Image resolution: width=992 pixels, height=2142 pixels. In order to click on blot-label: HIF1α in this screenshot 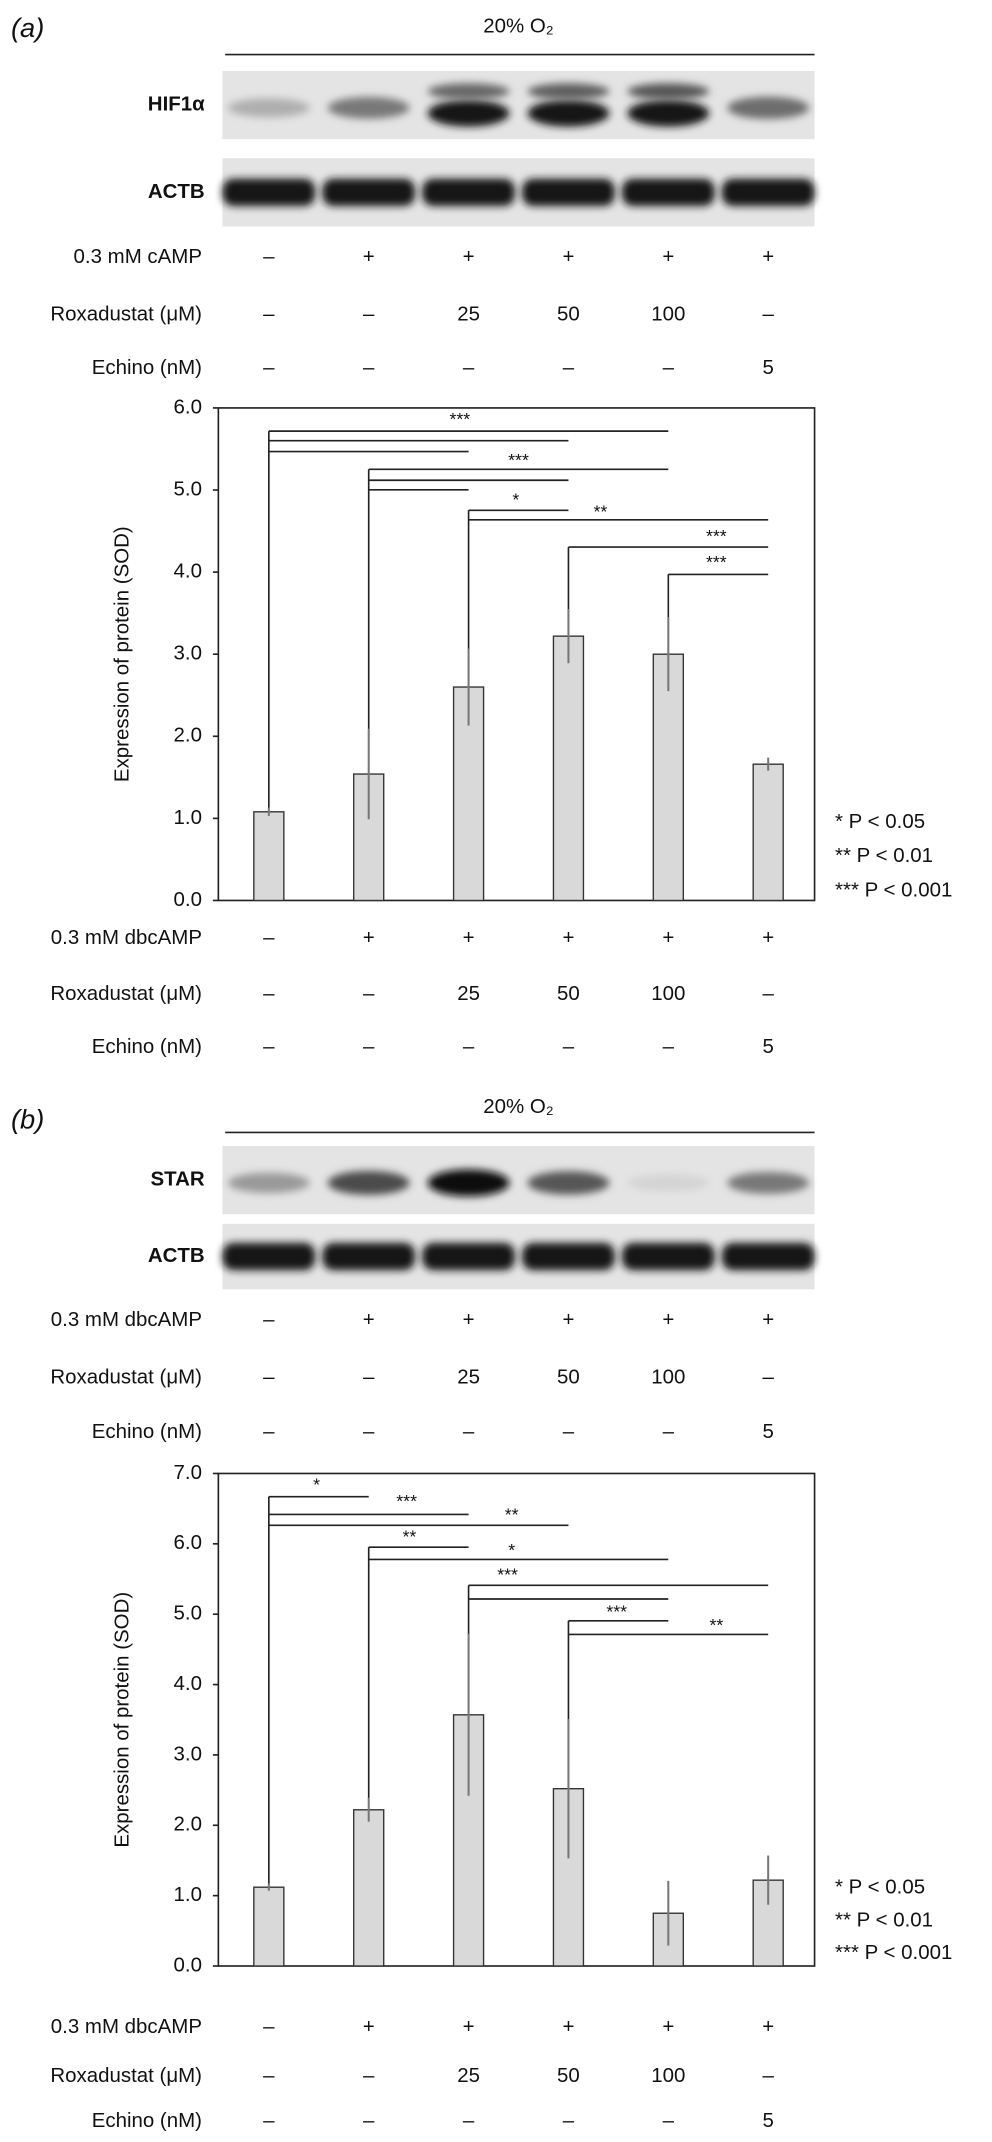, I will do `click(176, 103)`.